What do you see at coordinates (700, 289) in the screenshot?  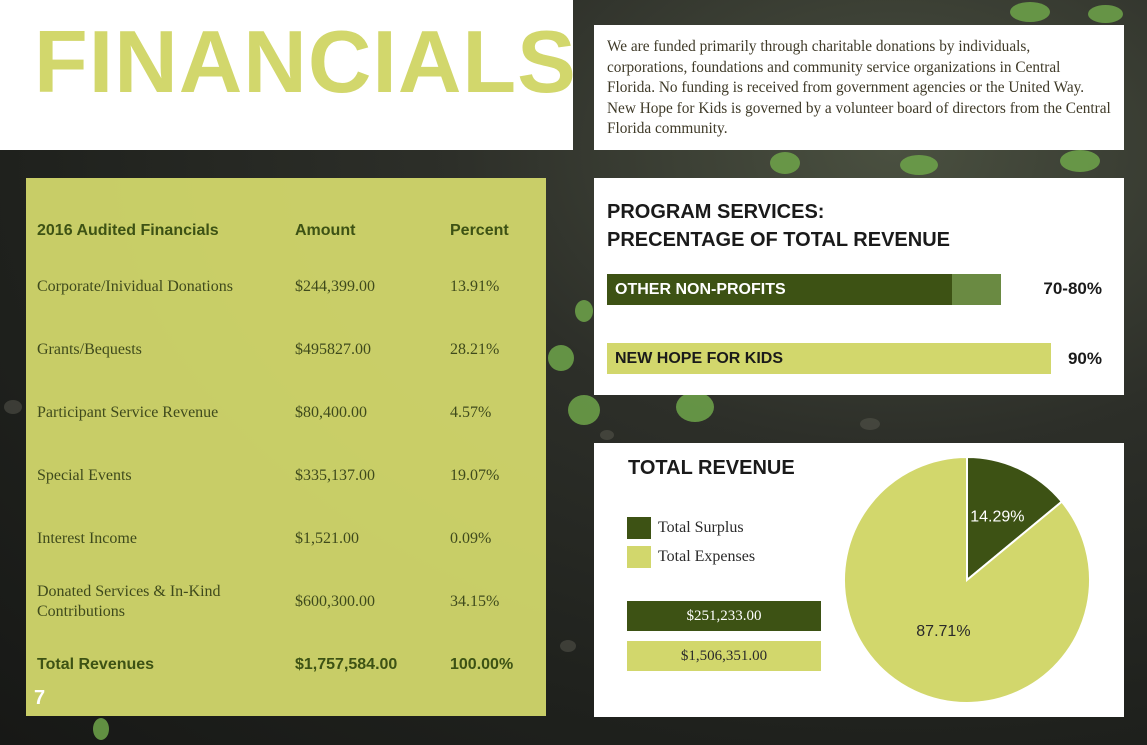 I see `bar-label: OTHER NON-PROFITS` at bounding box center [700, 289].